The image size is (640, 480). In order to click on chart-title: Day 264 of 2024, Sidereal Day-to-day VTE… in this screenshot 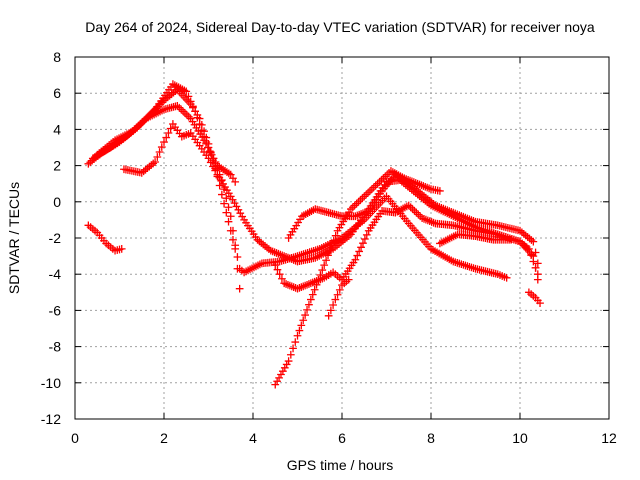, I will do `click(340, 27)`.